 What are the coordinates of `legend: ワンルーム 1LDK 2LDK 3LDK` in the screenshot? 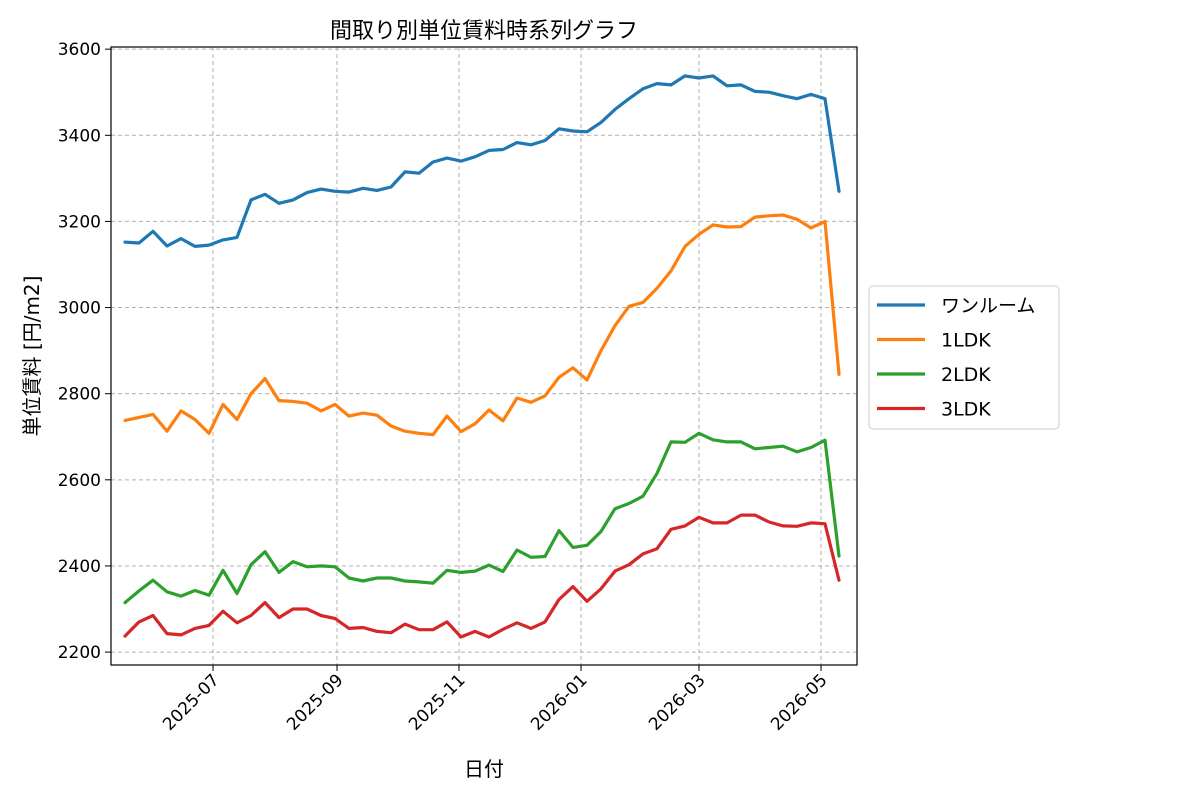 It's located at (964, 357).